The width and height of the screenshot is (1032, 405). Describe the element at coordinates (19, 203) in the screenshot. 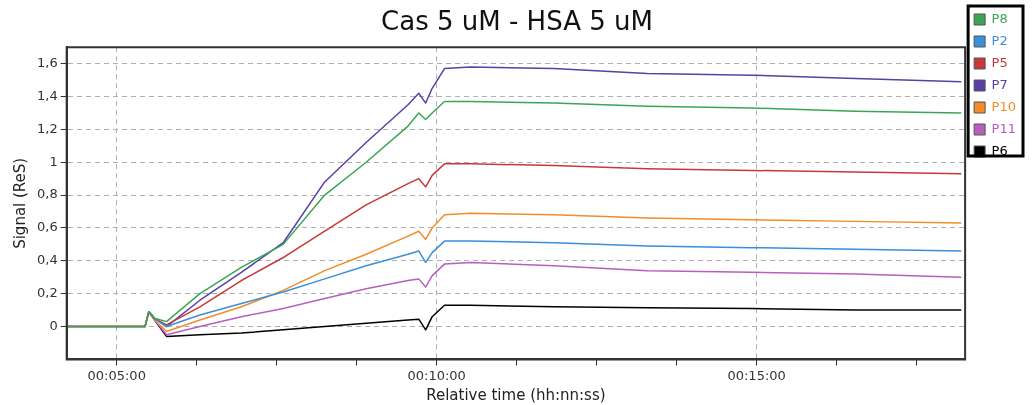

I see `y-axis-title: Signal (ReS)` at that location.